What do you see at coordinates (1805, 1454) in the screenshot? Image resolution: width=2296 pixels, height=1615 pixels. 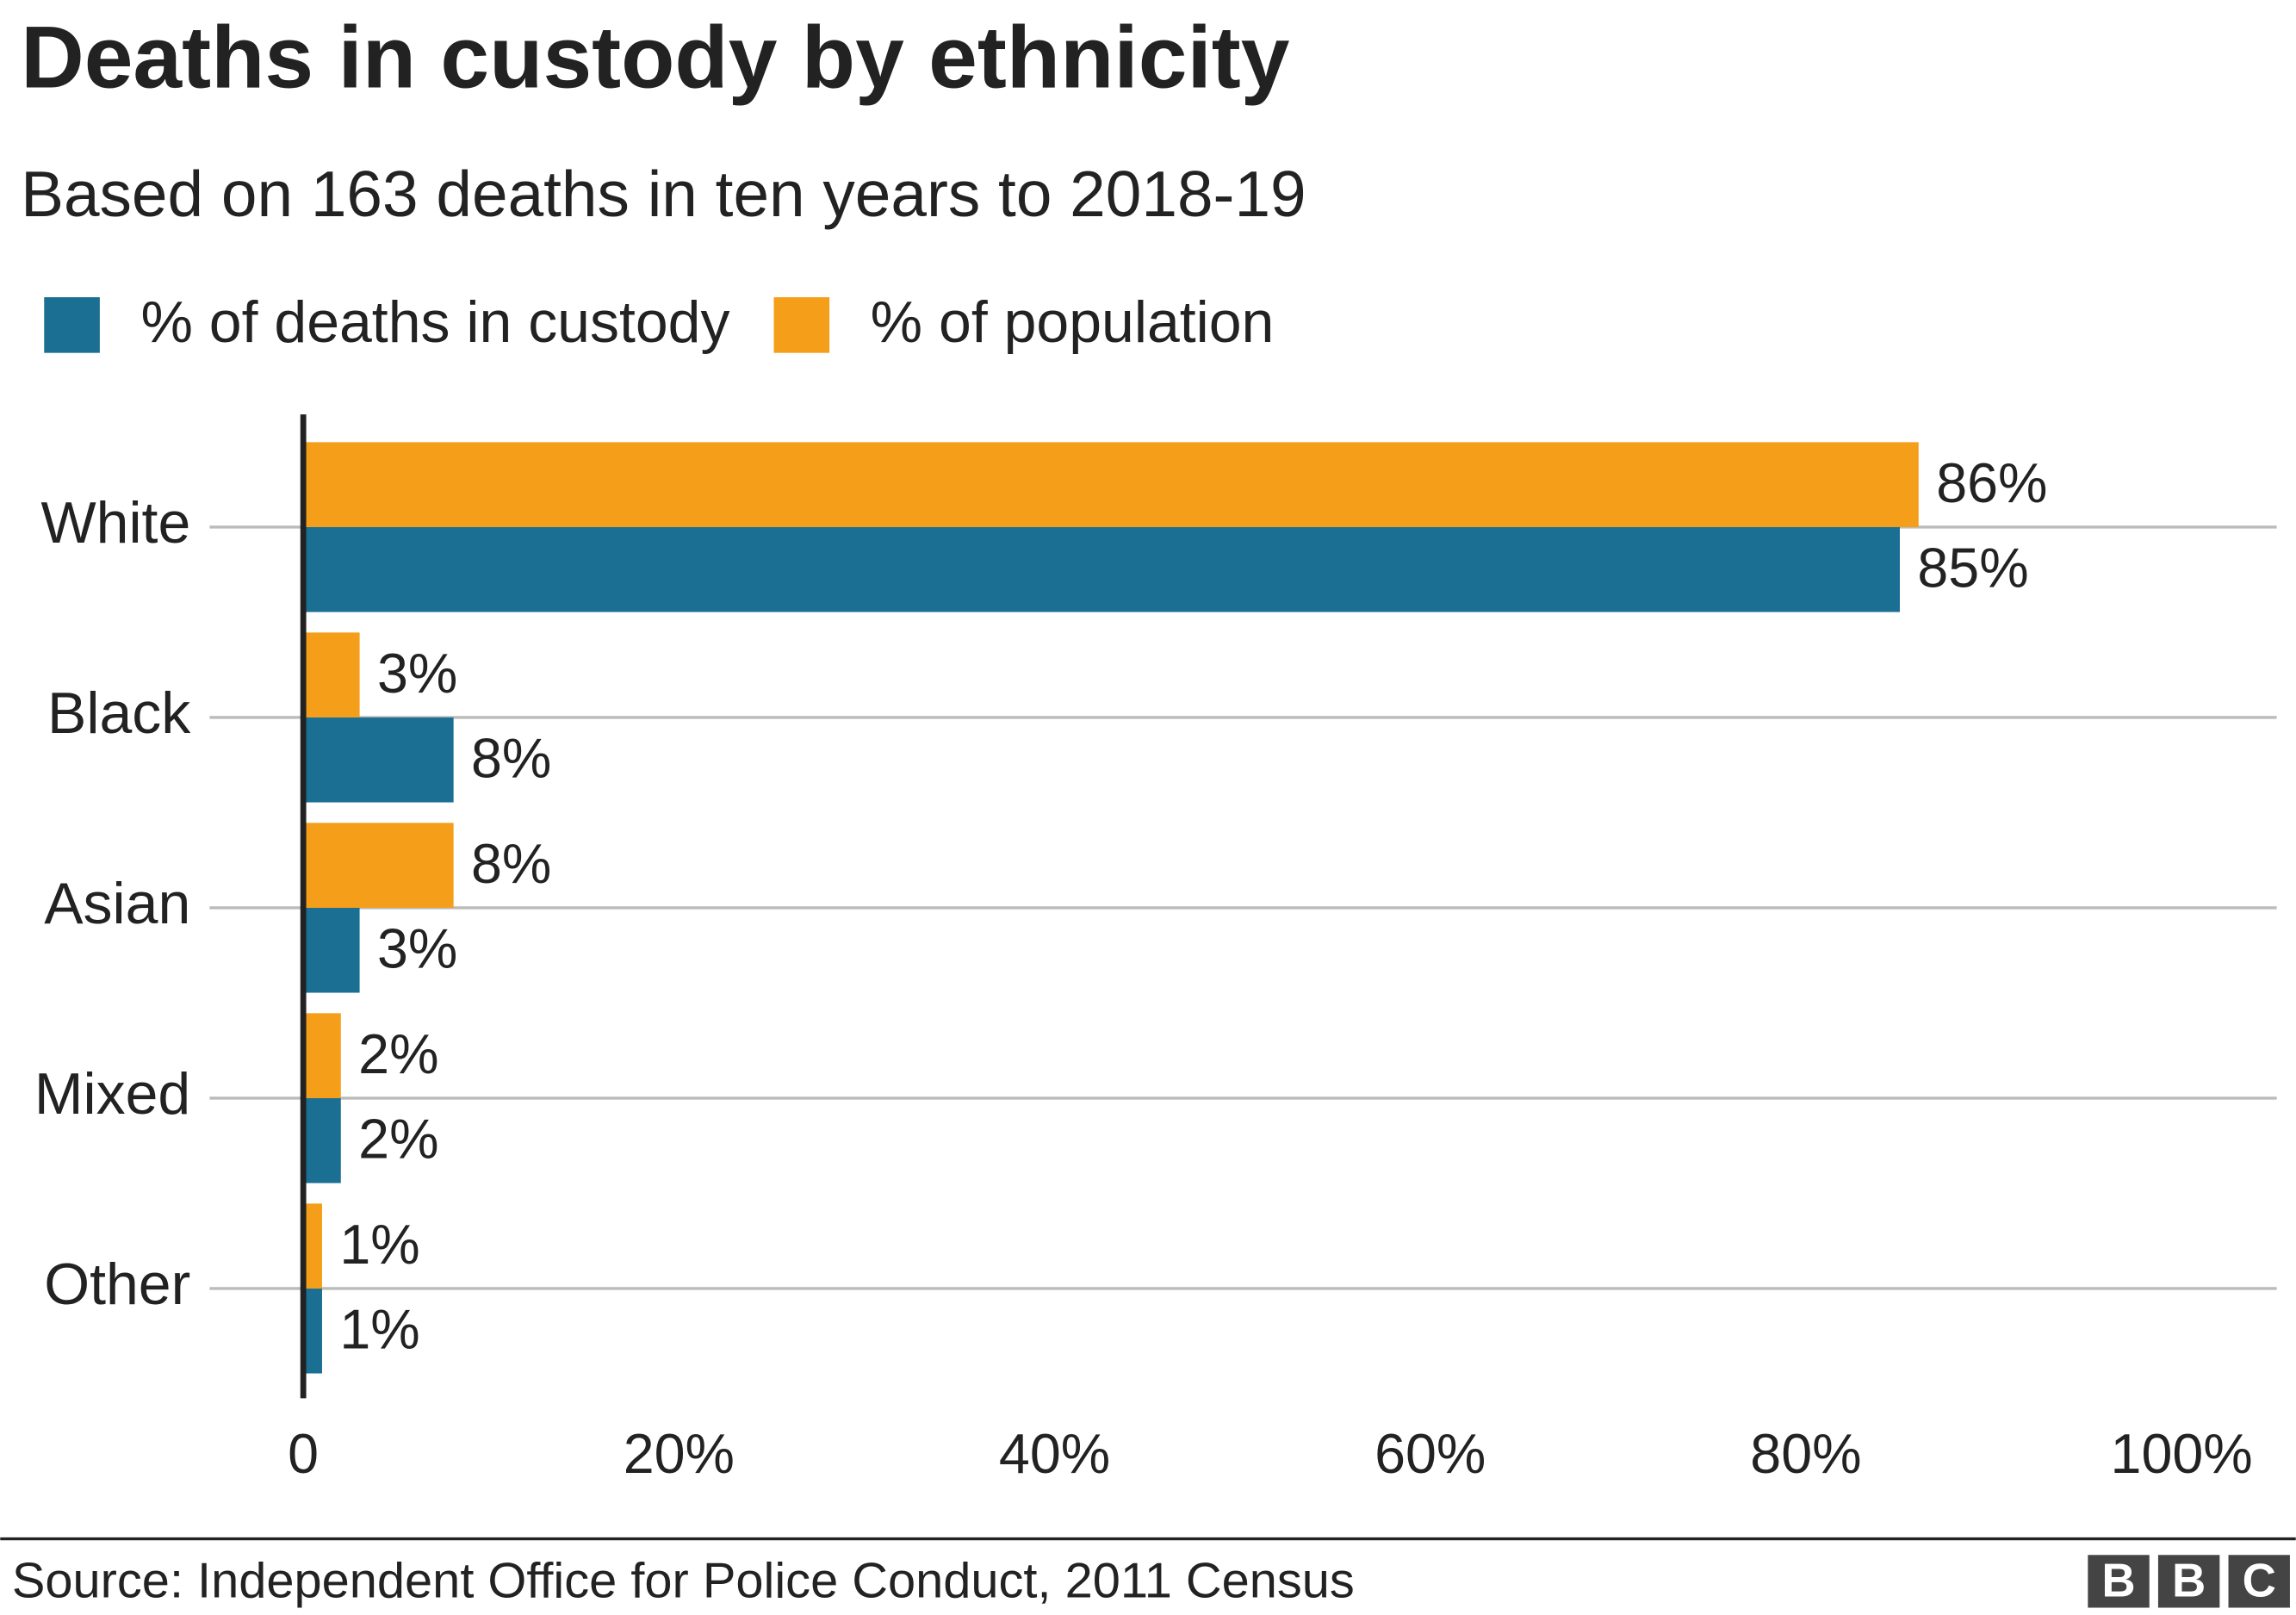 I see `x-tick-label: 80%` at bounding box center [1805, 1454].